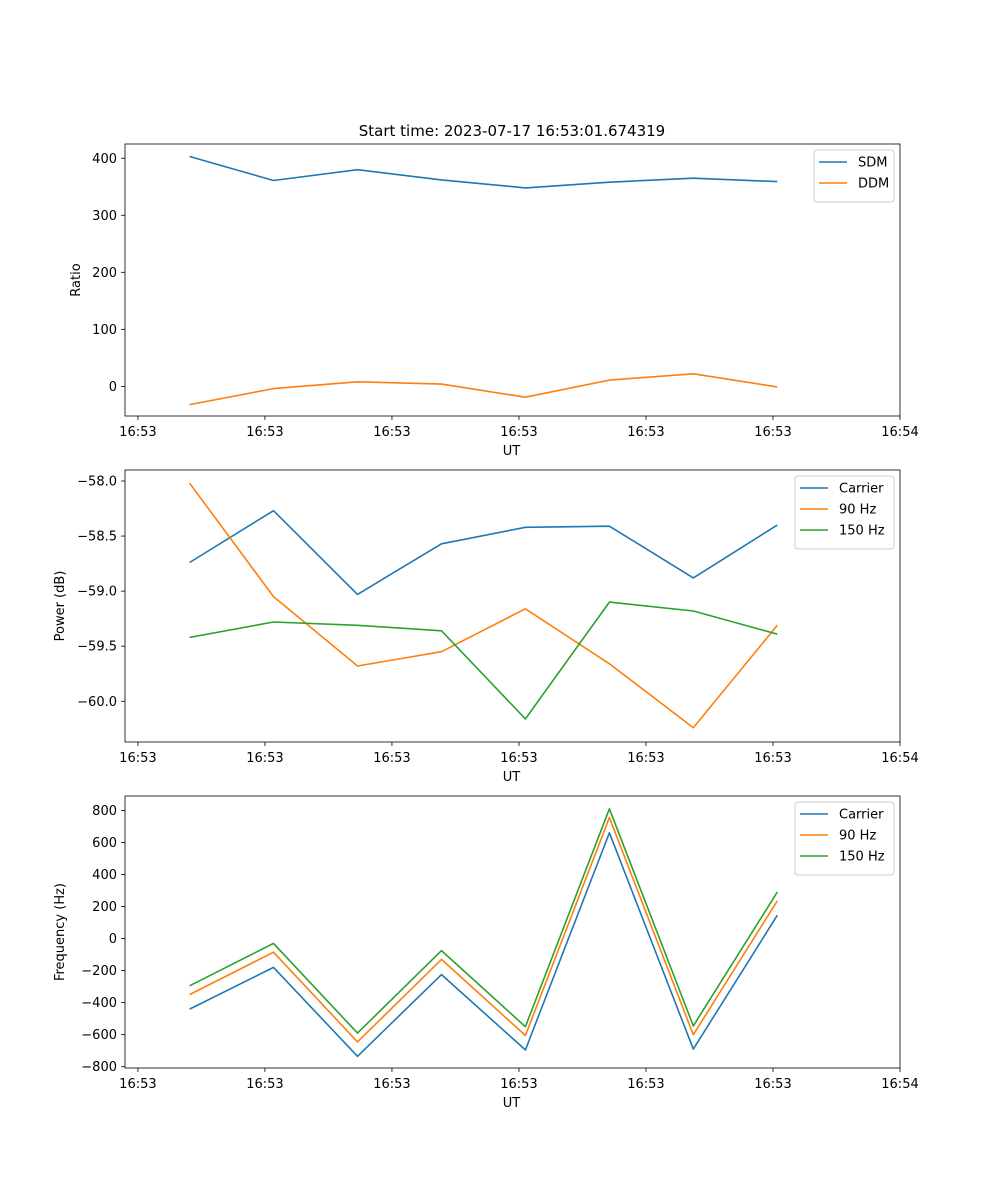 The width and height of the screenshot is (1000, 1200). I want to click on y-tick-label: 600, so click(104, 843).